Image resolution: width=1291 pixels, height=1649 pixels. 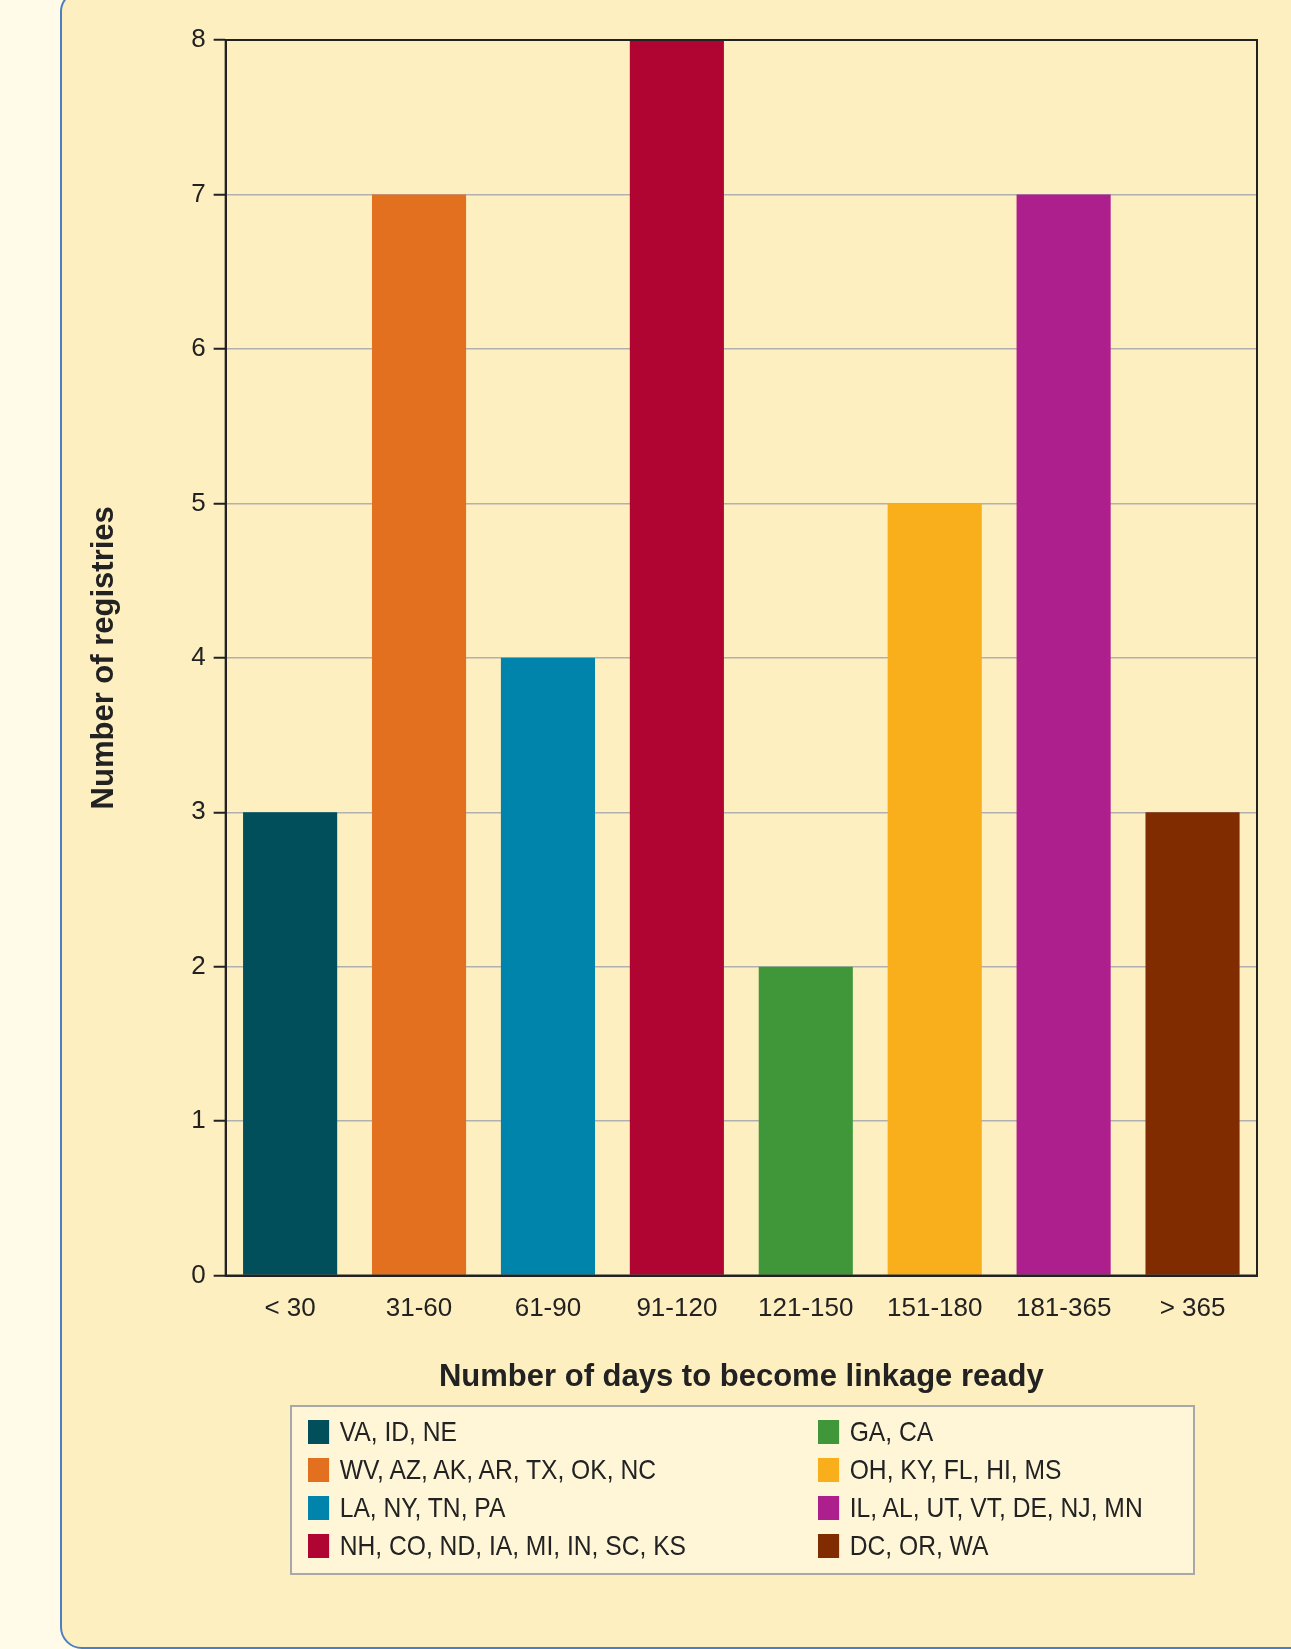 What do you see at coordinates (290, 1307) in the screenshot?
I see `x-tick-label: < 30` at bounding box center [290, 1307].